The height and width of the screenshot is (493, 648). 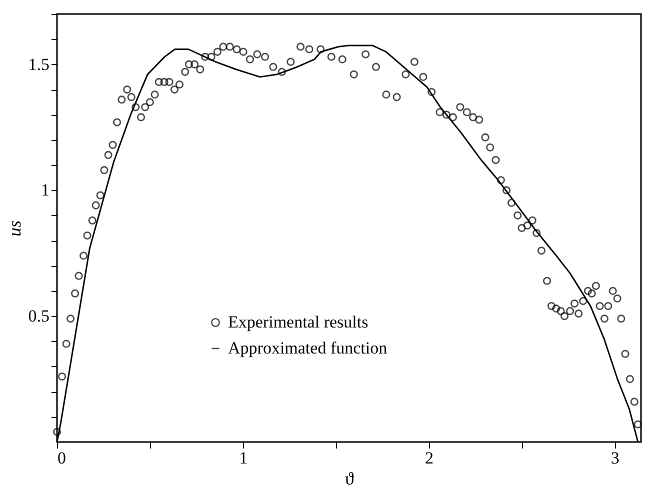 I want to click on x-tick-label: 1, so click(x=243, y=458).